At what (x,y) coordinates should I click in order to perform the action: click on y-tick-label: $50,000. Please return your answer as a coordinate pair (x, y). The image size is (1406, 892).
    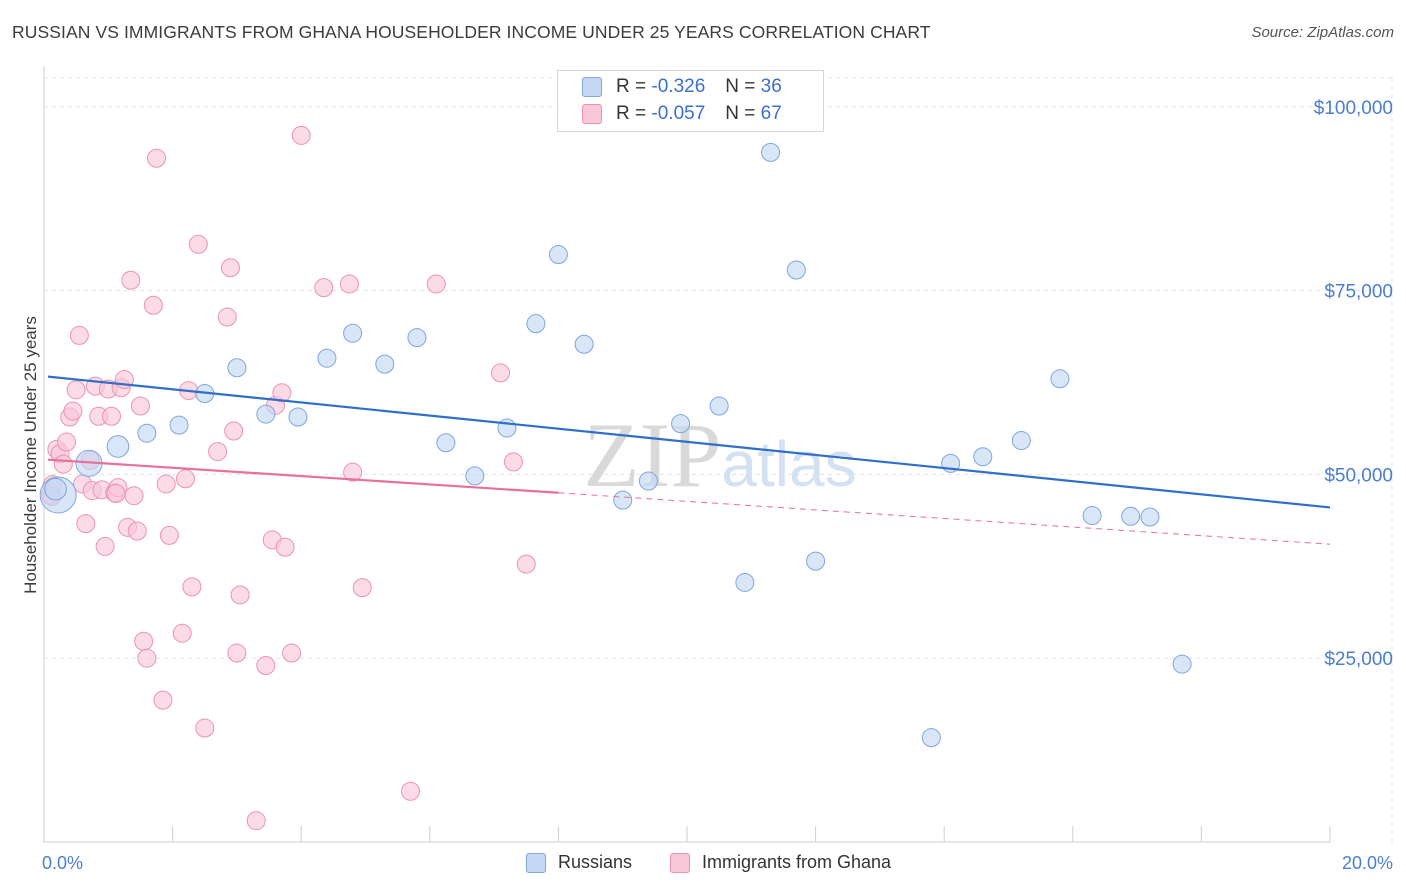
    Looking at the image, I should click on (1358, 475).